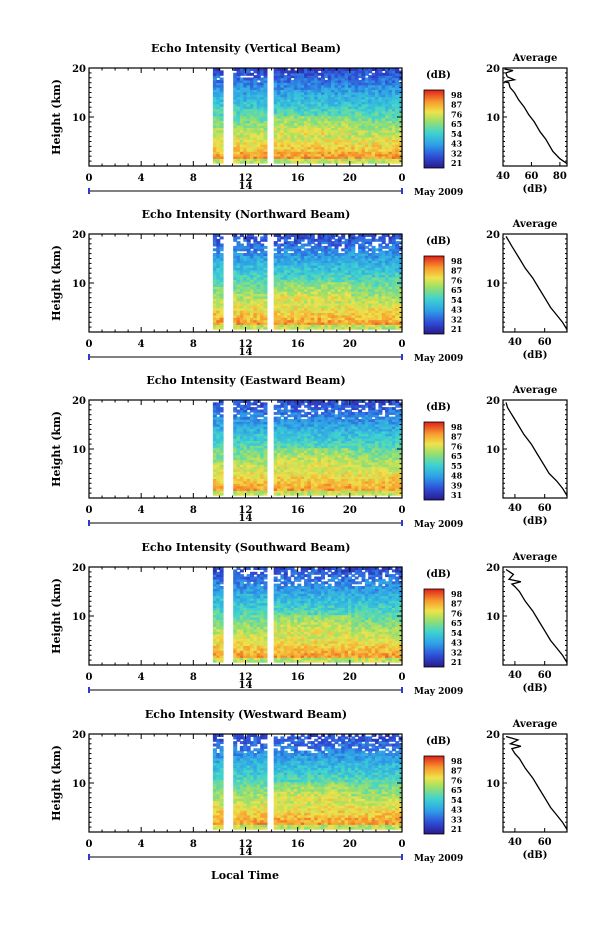 Image resolution: width=616 pixels, height=929 pixels. Describe the element at coordinates (457, 310) in the screenshot. I see `colorbar-tick-label: 43` at that location.